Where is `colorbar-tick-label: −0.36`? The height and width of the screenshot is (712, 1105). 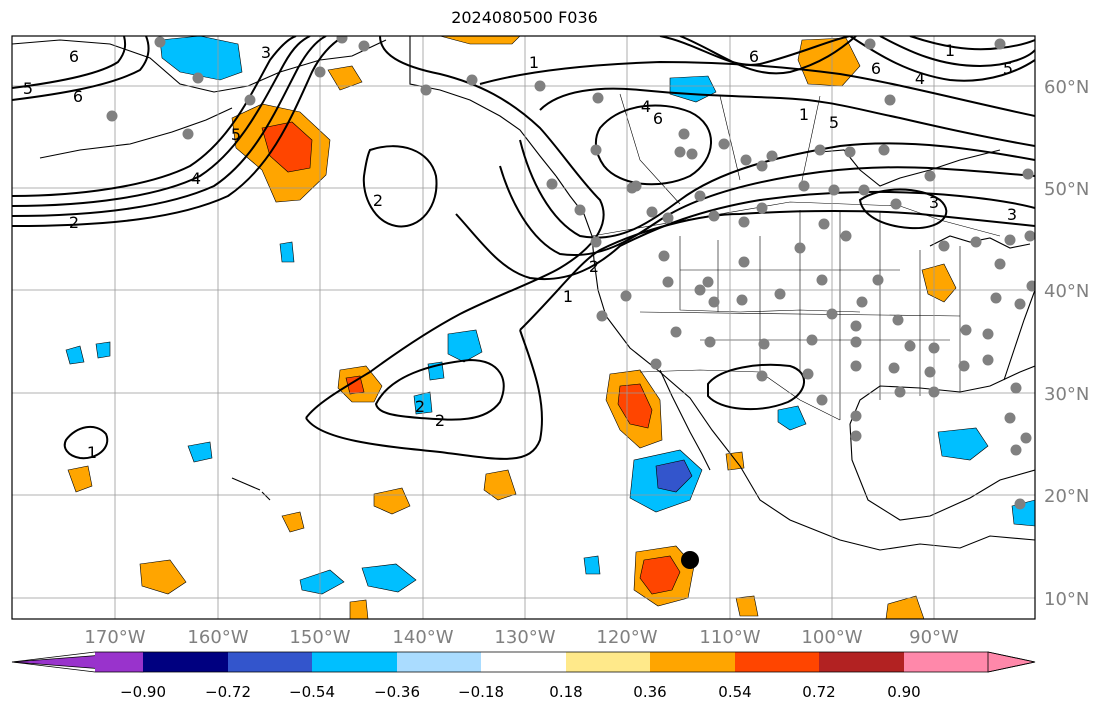 colorbar-tick-label: −0.36 is located at coordinates (397, 692).